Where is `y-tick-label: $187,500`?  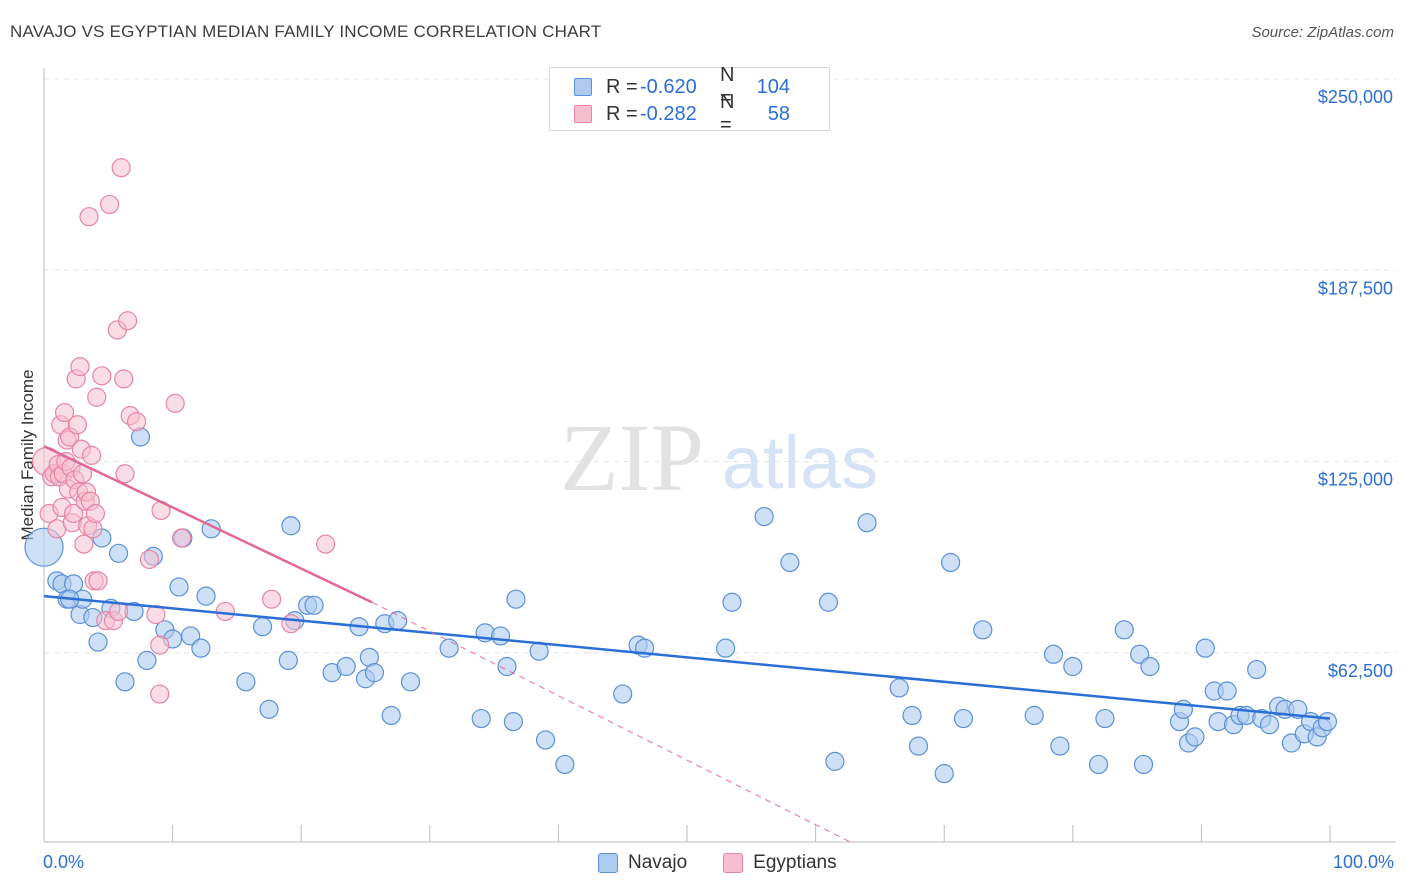
y-tick-label: $187,500 is located at coordinates (1355, 288).